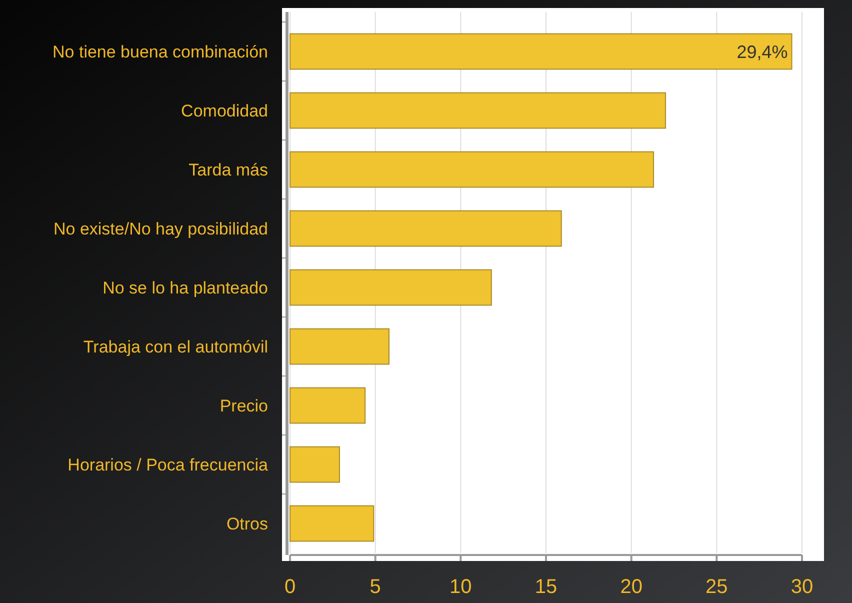 The width and height of the screenshot is (852, 603). What do you see at coordinates (244, 406) in the screenshot?
I see `y-tick-label: Precio` at bounding box center [244, 406].